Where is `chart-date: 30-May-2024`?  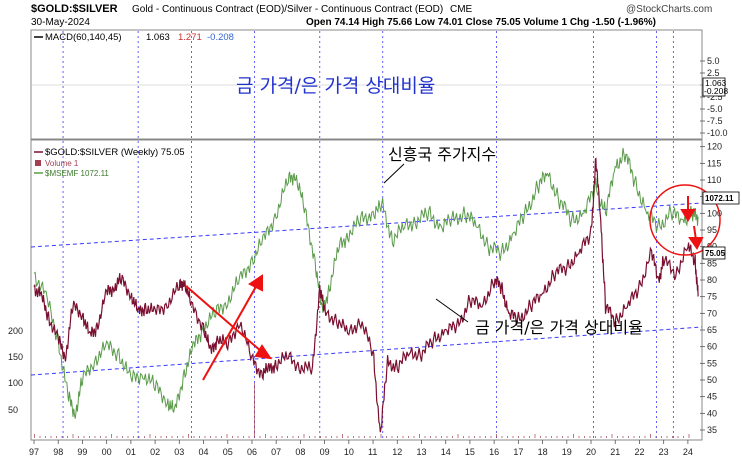
chart-date: 30-May-2024 is located at coordinates (60, 22).